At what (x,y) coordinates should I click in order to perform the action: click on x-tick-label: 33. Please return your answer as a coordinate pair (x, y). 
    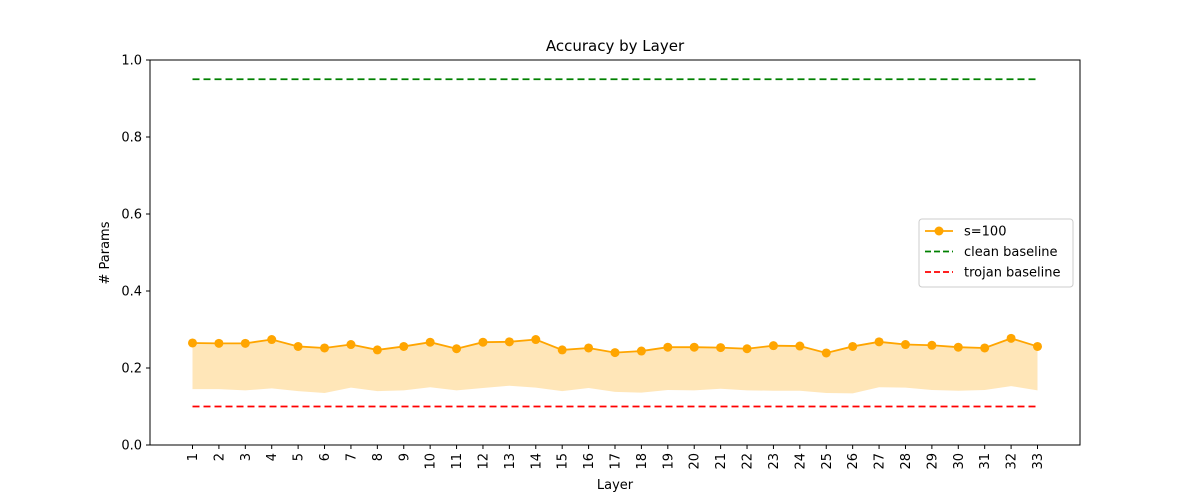
    Looking at the image, I should click on (1038, 461).